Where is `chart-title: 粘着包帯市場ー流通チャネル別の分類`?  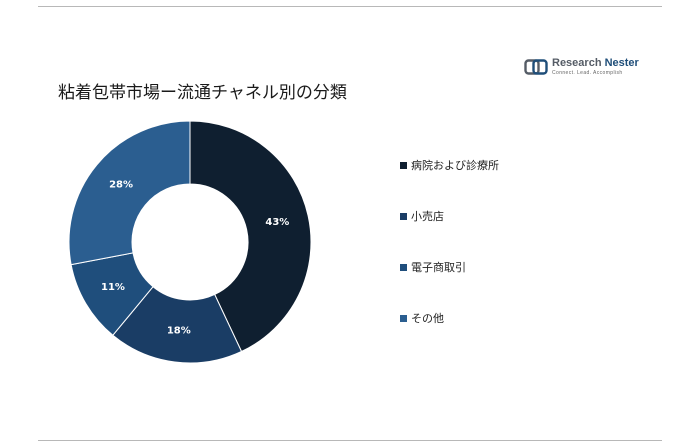 chart-title: 粘着包帯市場ー流通チャネル別の分類 is located at coordinates (202, 93).